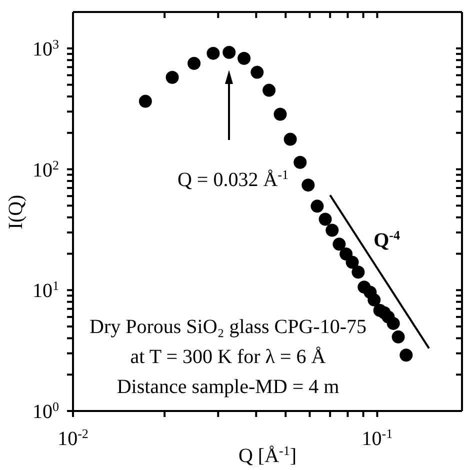  Describe the element at coordinates (45, 290) in the screenshot. I see `y-tick-label: 10$^{1}$` at that location.